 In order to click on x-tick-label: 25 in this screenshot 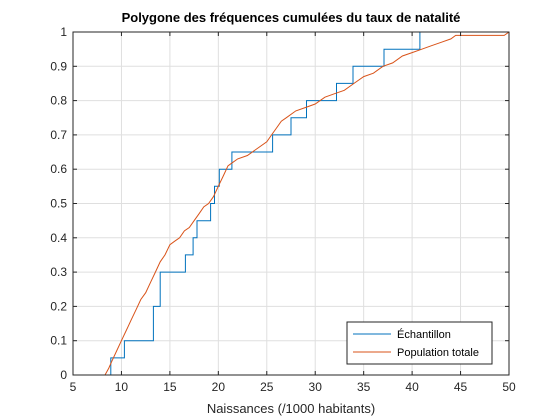, I will do `click(267, 387)`.